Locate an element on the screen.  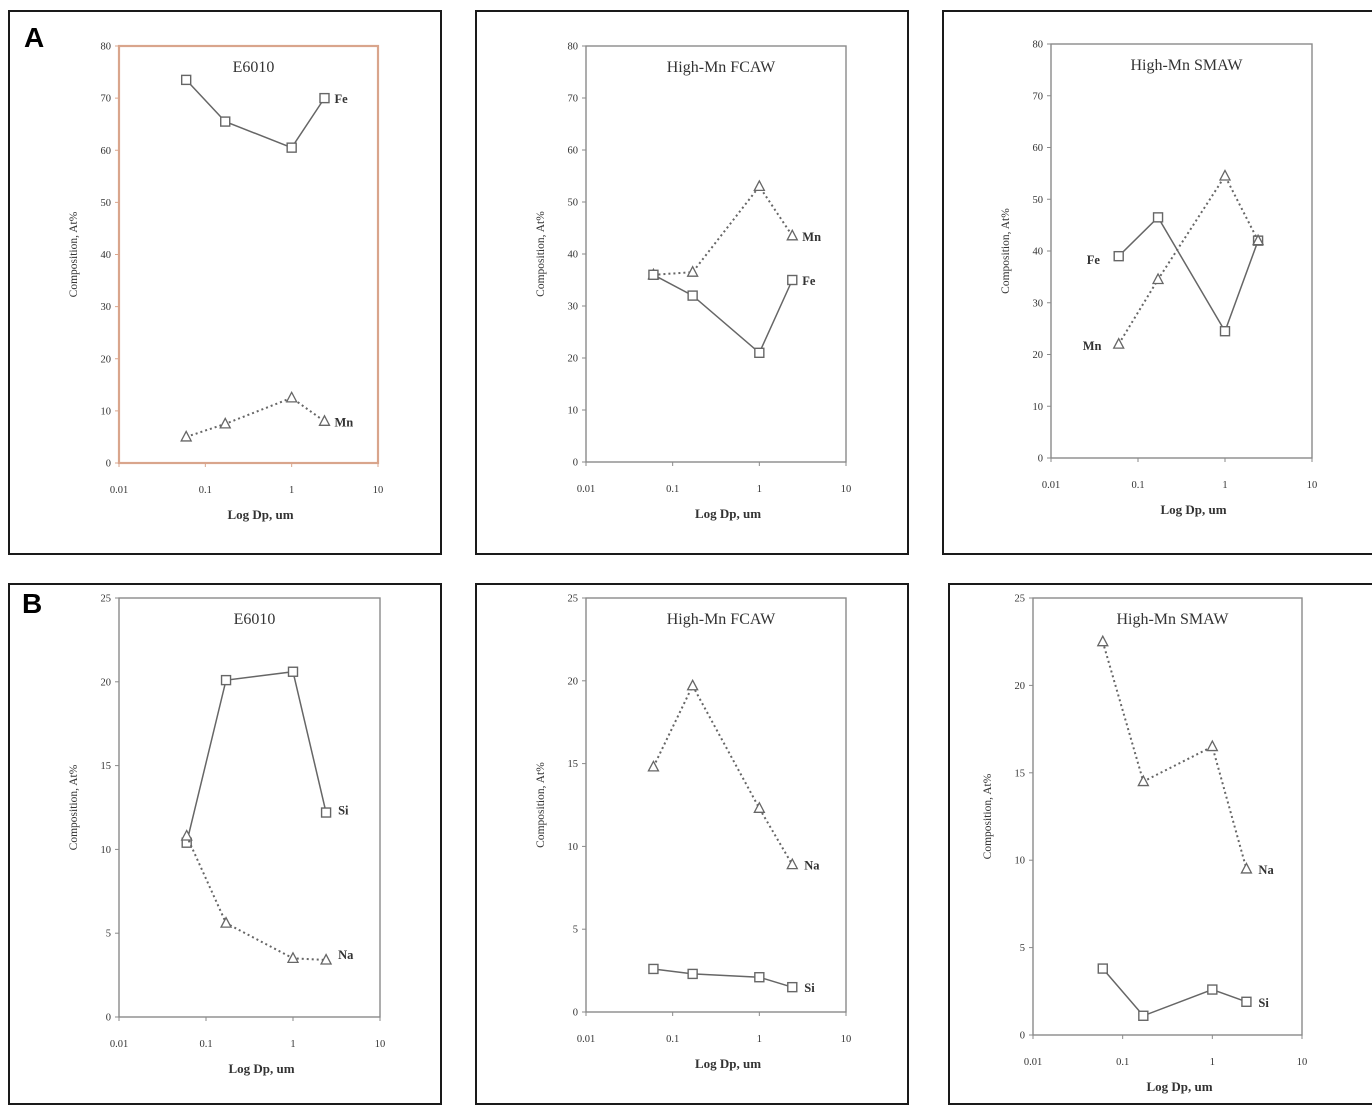
y-tick-label: 25 is located at coordinates (1020, 599).